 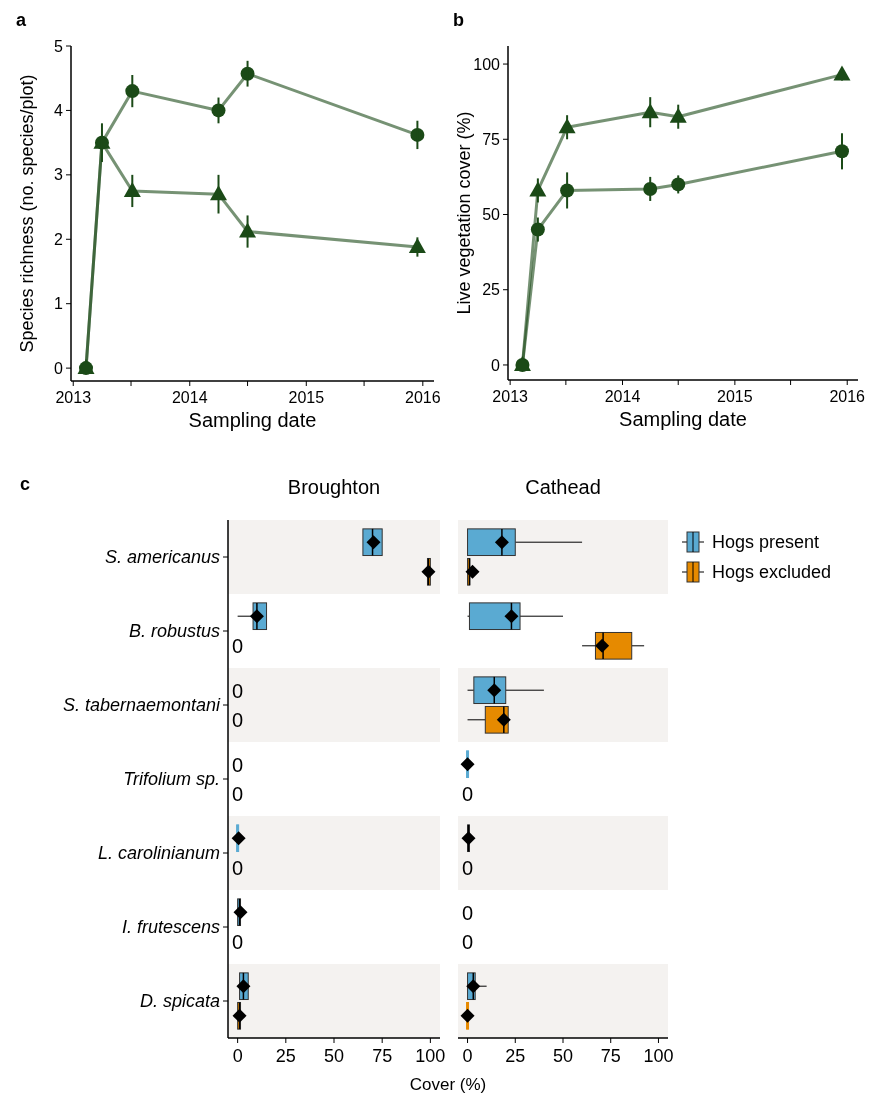 I want to click on text: c, so click(x=25, y=484).